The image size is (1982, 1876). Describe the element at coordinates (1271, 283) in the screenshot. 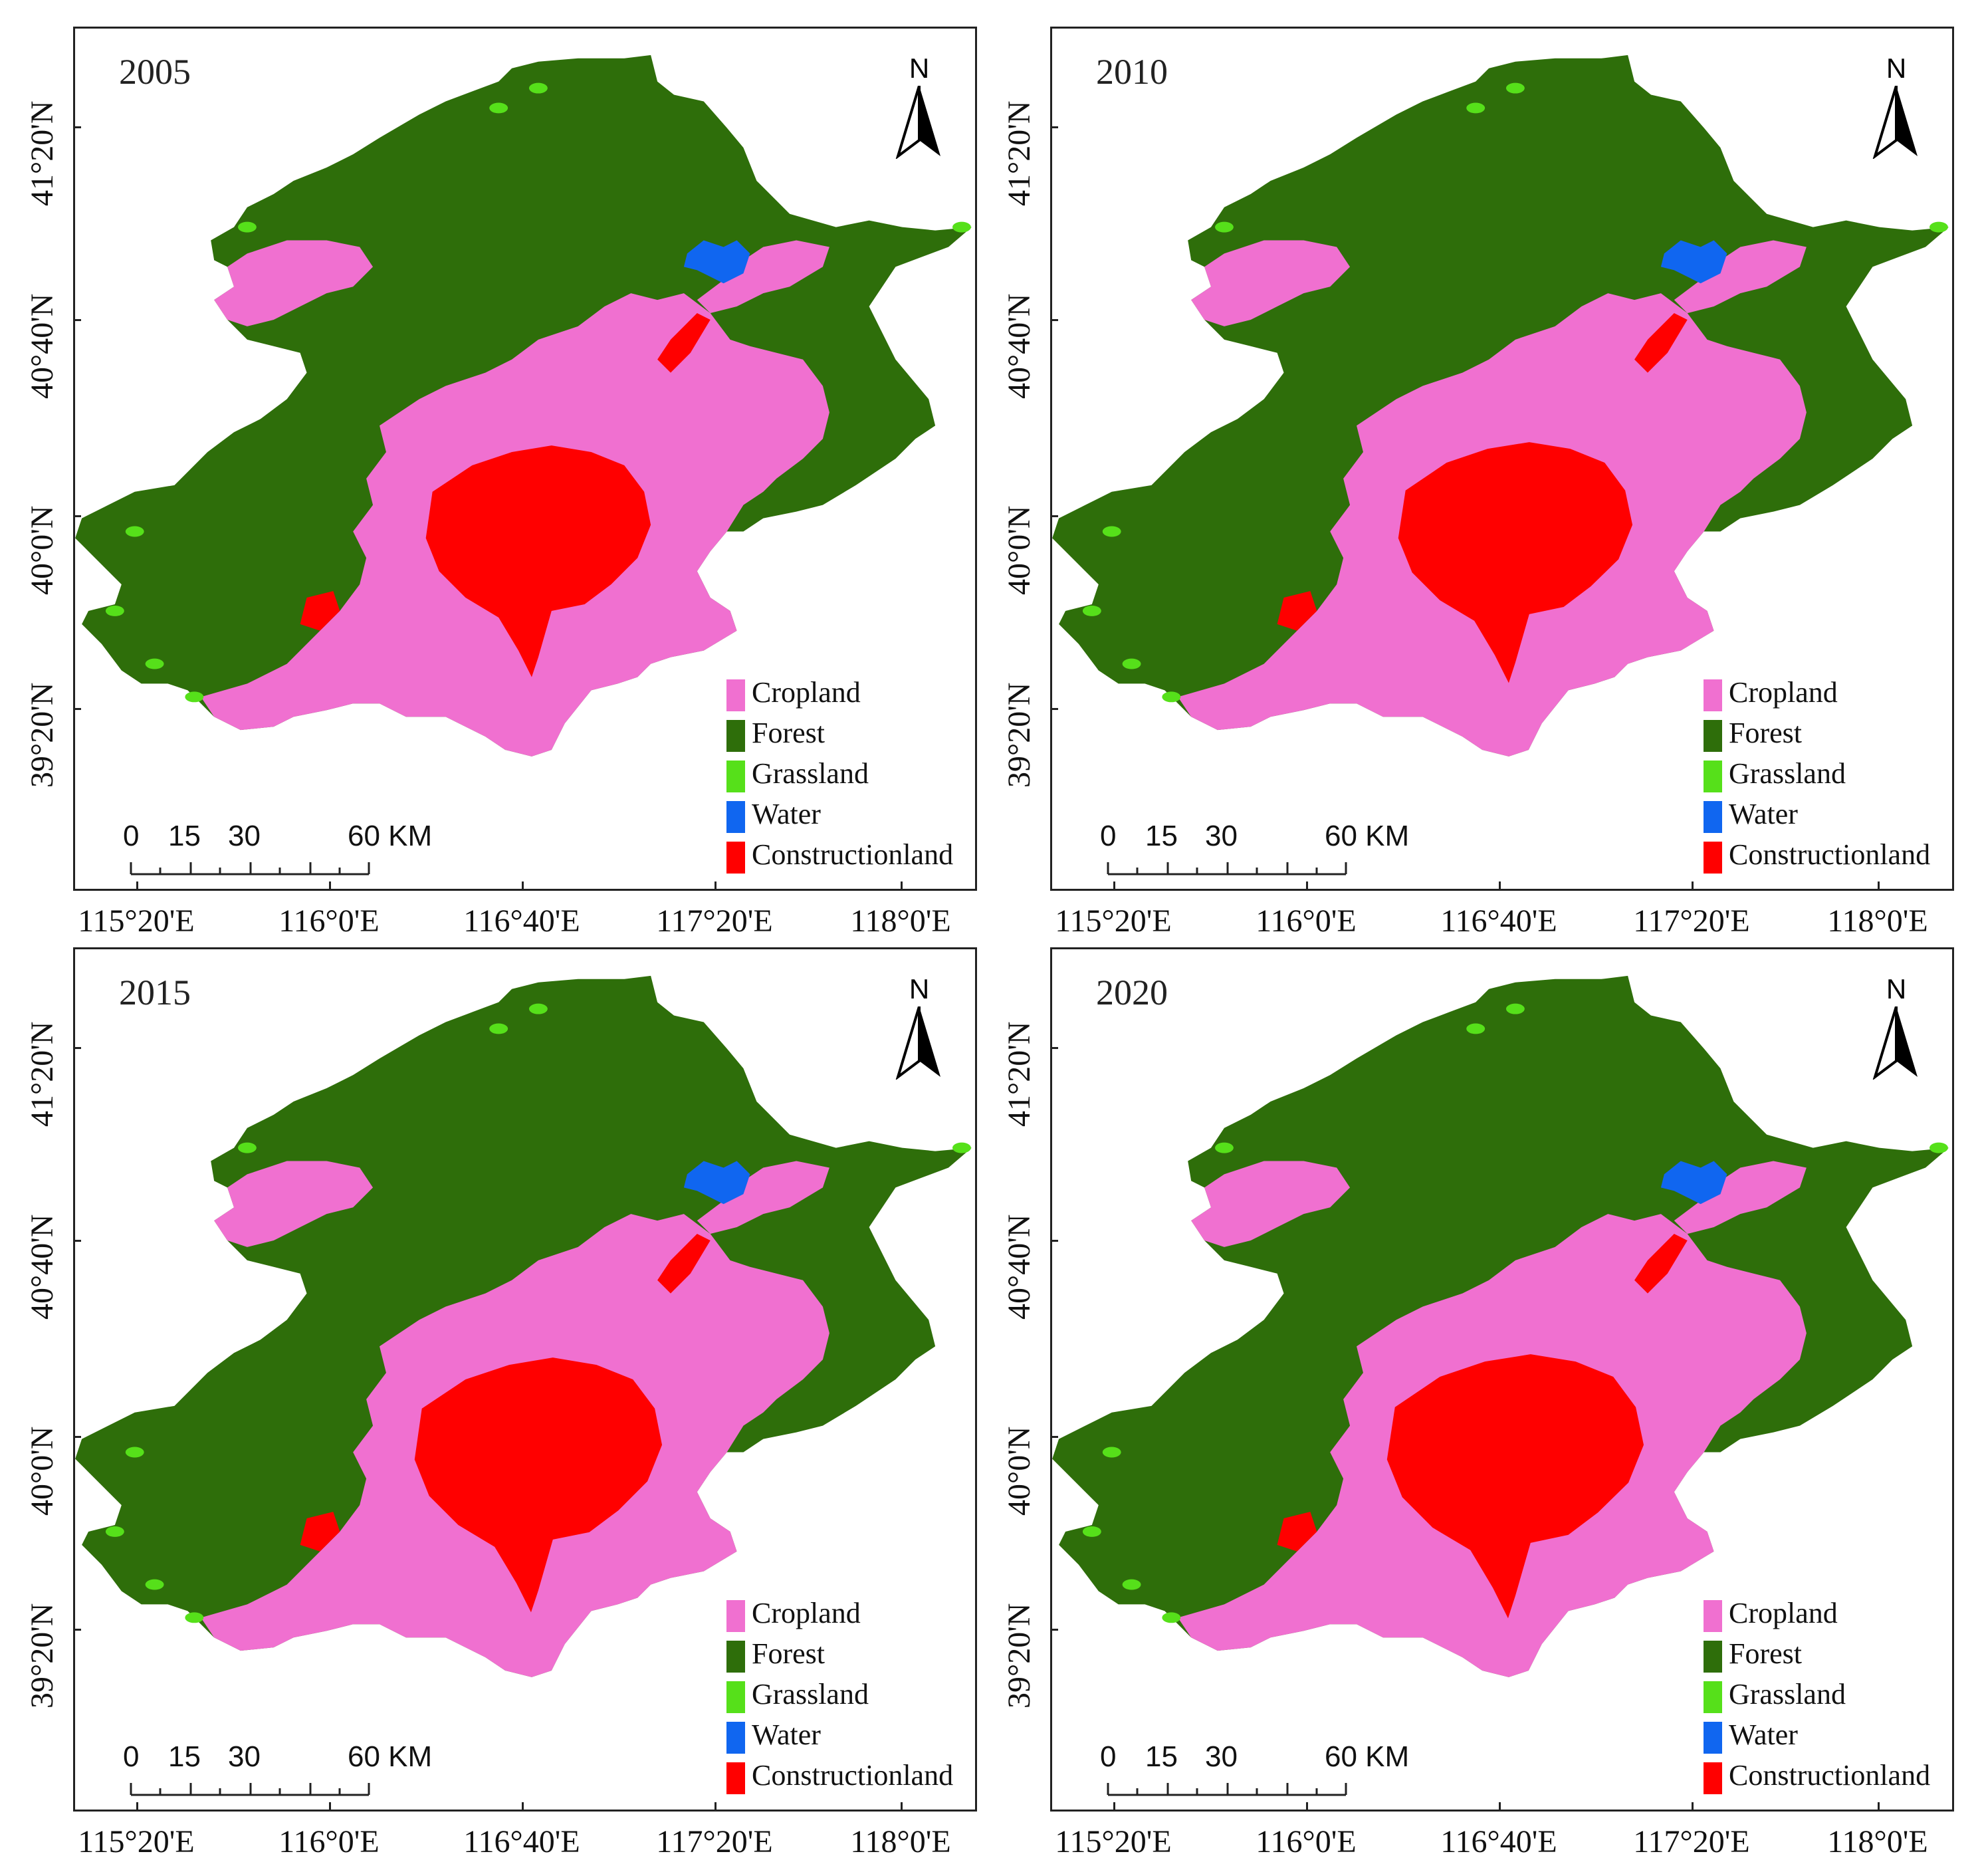

I see `cropland-basin` at that location.